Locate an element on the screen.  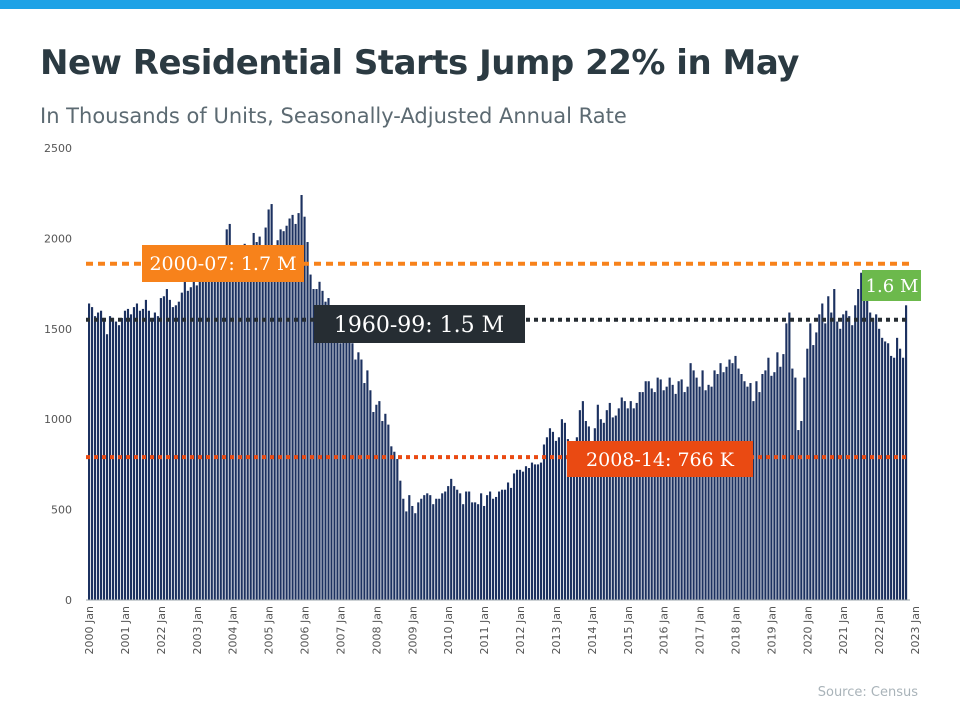
x-tick-label: 2003 Jan is located at coordinates (197, 630).